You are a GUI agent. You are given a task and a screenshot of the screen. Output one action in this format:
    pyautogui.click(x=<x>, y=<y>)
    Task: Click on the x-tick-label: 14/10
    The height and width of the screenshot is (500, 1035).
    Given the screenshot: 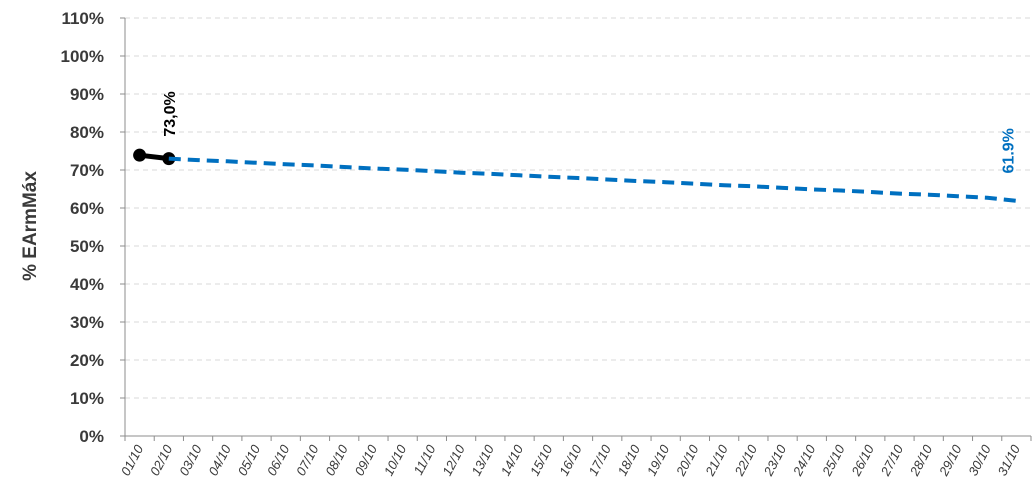 What is the action you would take?
    pyautogui.click(x=512, y=460)
    